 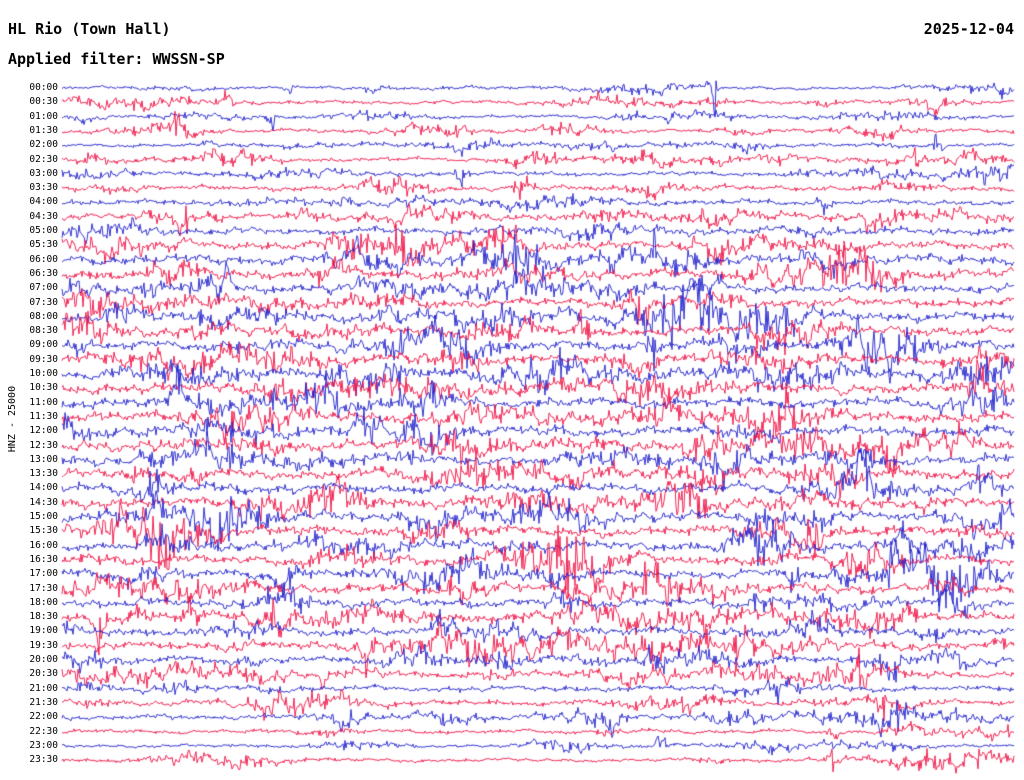 What do you see at coordinates (43, 588) in the screenshot?
I see `time-label: 17:30` at bounding box center [43, 588].